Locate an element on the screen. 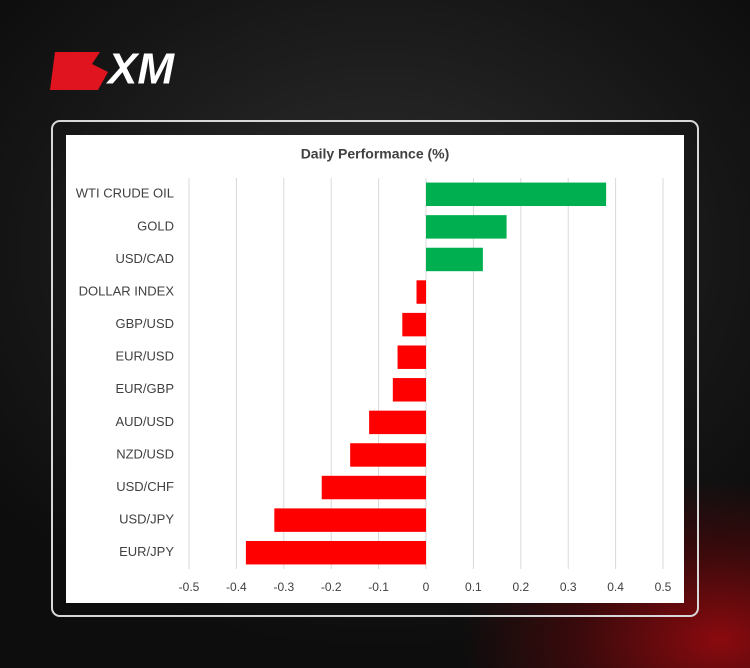 This screenshot has width=750, height=668. y-tick-label: USD/CAD is located at coordinates (144, 258).